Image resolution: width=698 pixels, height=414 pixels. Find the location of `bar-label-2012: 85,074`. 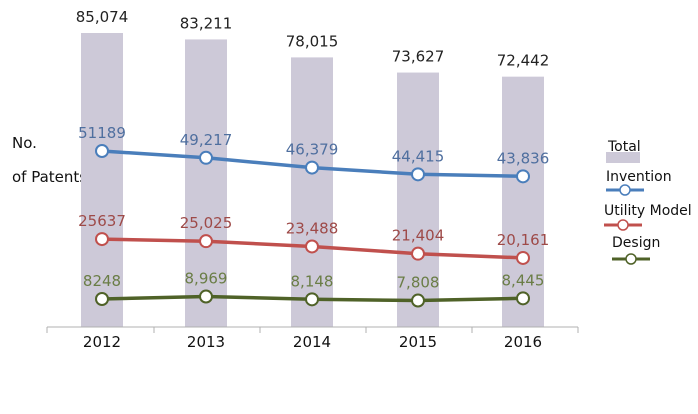

bar-label-2012: 85,074 is located at coordinates (102, 17).